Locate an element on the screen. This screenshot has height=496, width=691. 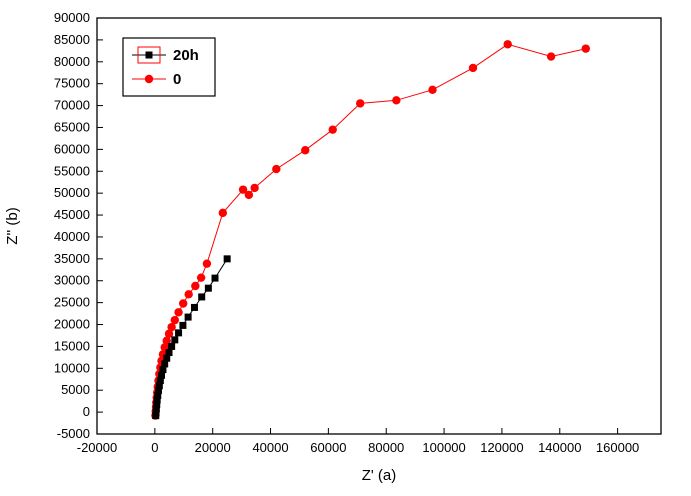
x-tick-label: 60000 is located at coordinates (328, 447).